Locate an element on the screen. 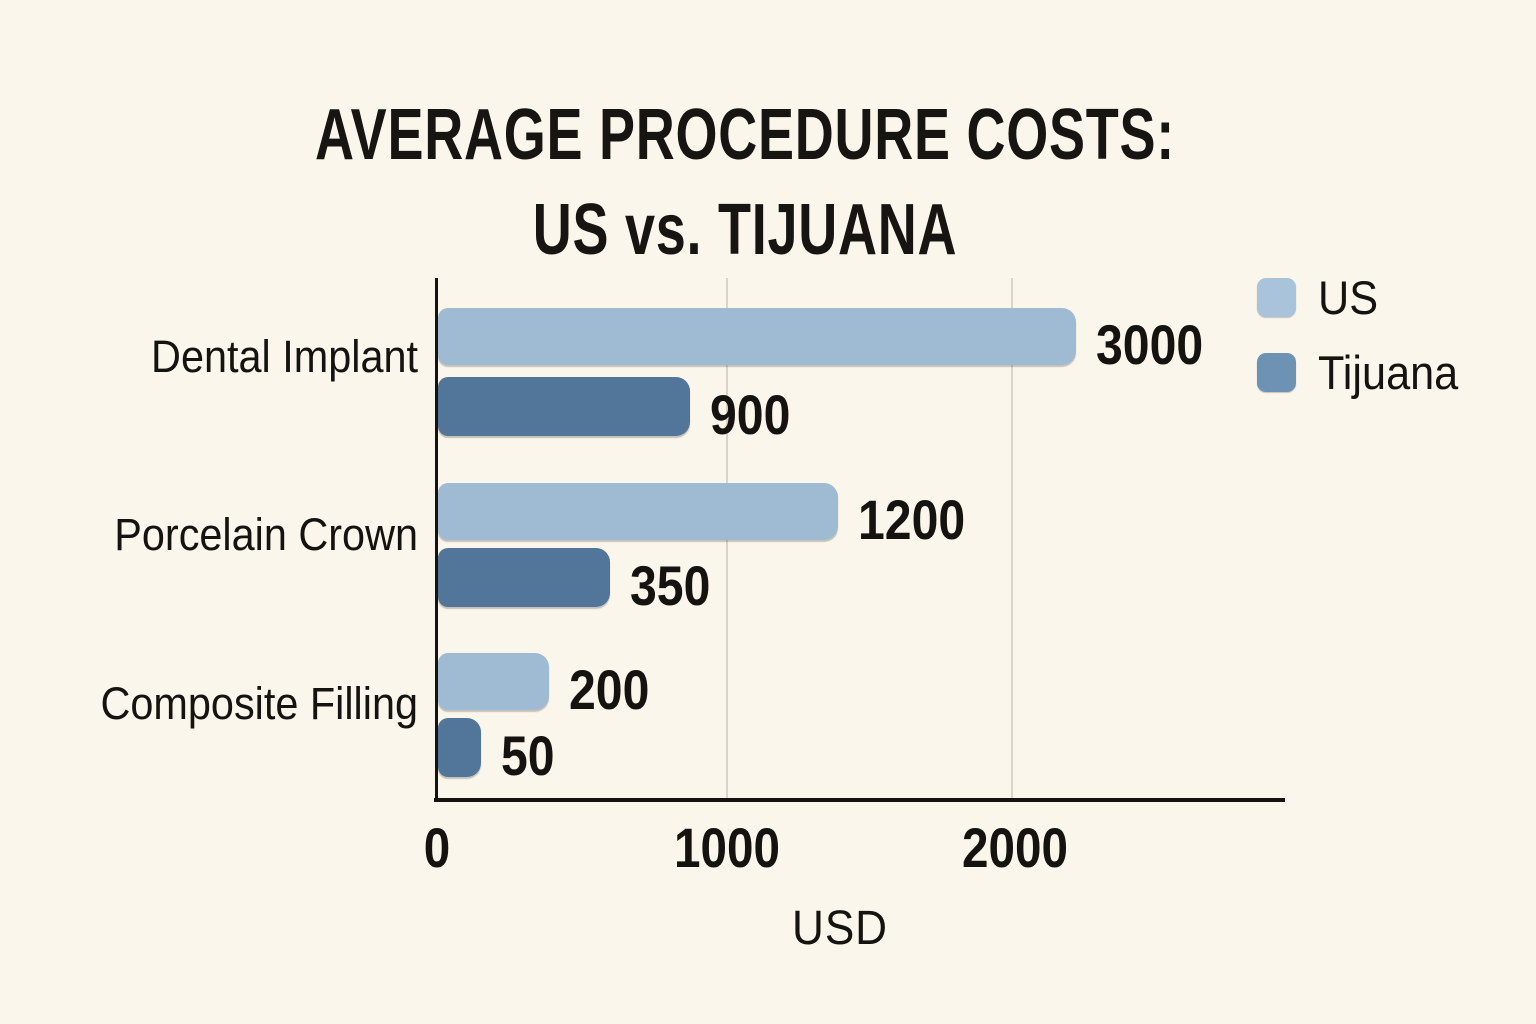 Image resolution: width=1536 pixels, height=1024 pixels. gridline-2000 is located at coordinates (1012, 538).